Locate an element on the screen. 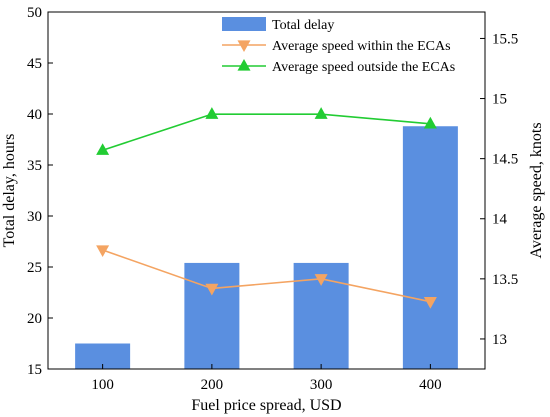 Image resolution: width=550 pixels, height=417 pixels. y-right-tick-label: 14 is located at coordinates (500, 220).